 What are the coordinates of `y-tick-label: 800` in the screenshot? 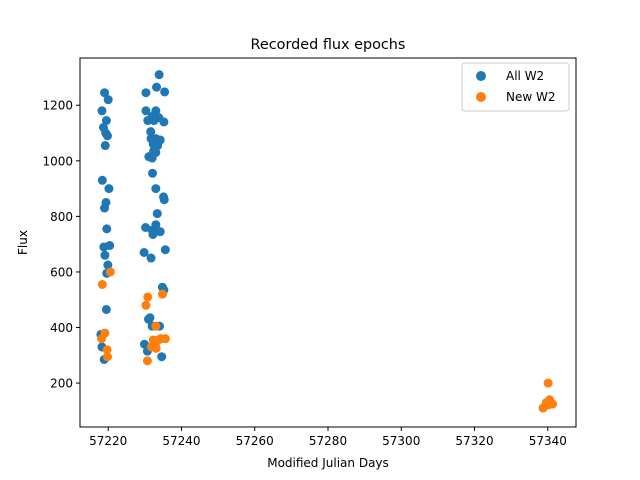 It's located at (61, 217).